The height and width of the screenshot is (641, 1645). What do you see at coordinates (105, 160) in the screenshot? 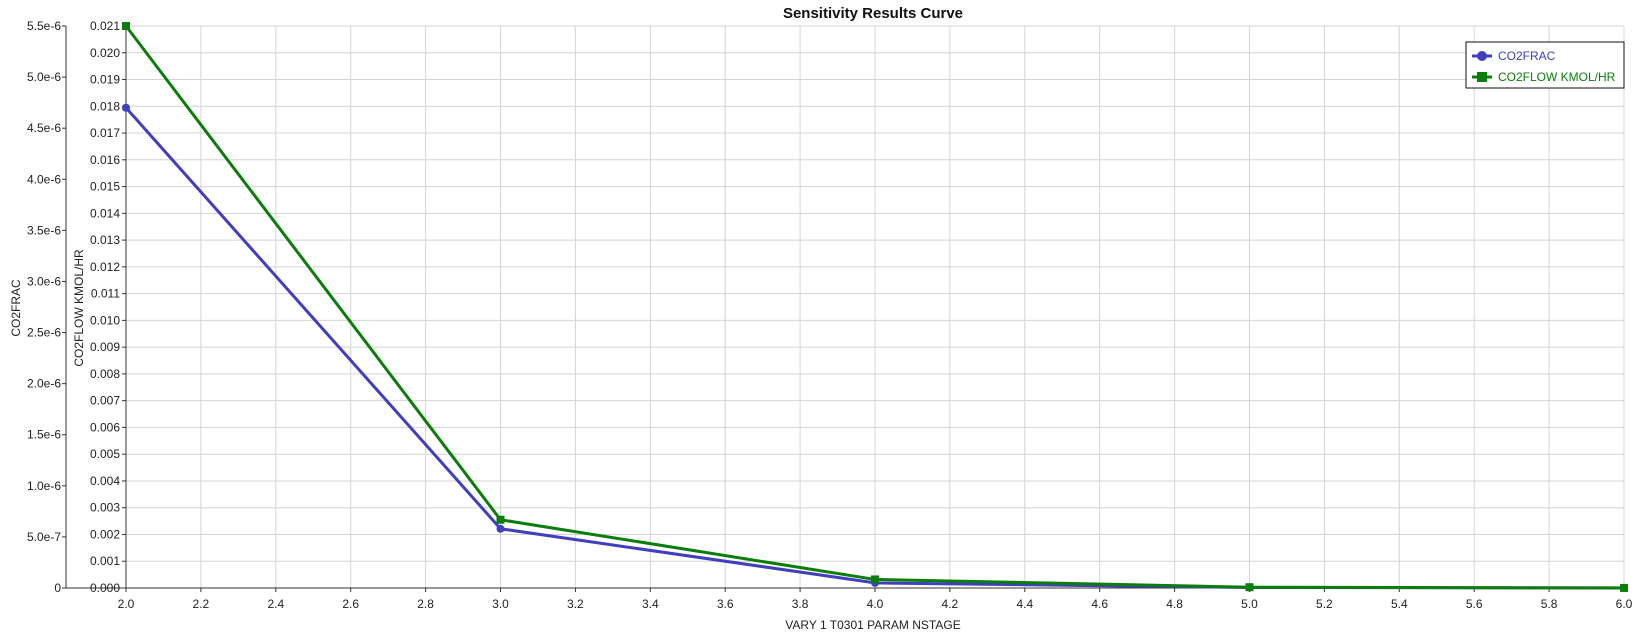
I see `y-right-tick-label: 0.016` at bounding box center [105, 160].